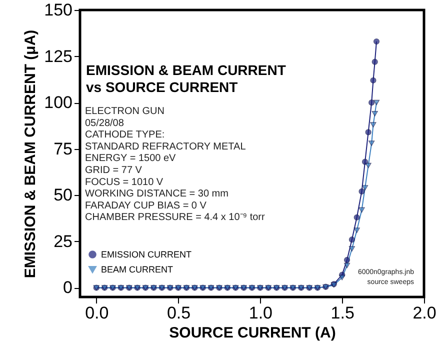 This screenshot has height=358, width=439. Describe the element at coordinates (31, 154) in the screenshot. I see `y-axis-title: EMISSION & BEAM CURRENT (μA)` at that location.